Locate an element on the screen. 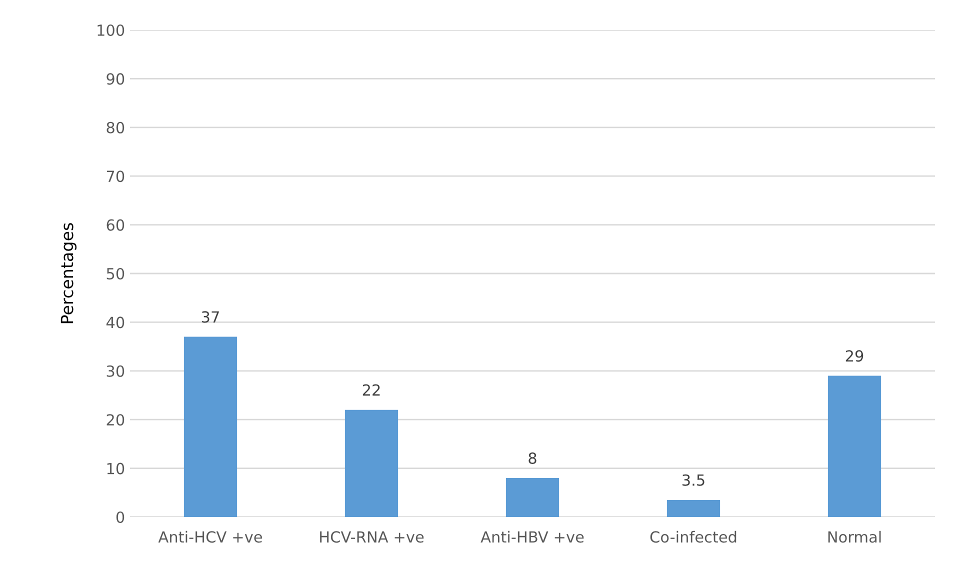 Image resolution: width=961 pixels, height=580 pixels. y-tick-label: 80 is located at coordinates (115, 128).